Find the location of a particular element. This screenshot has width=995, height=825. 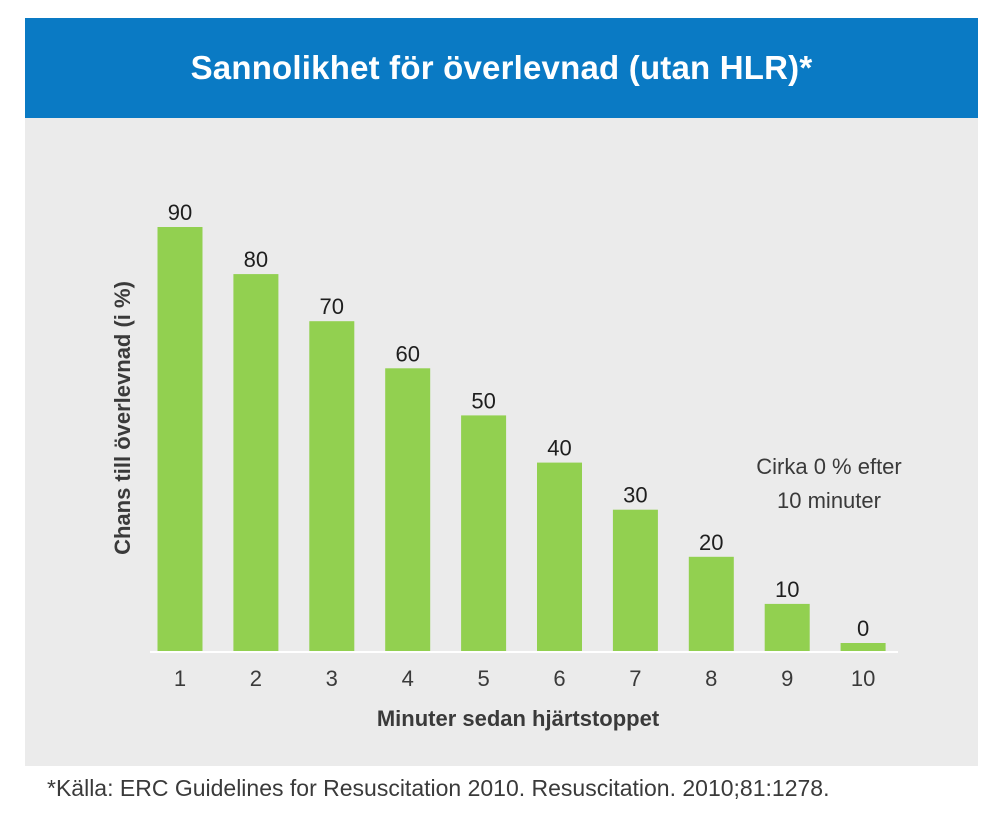

data-label: 30 is located at coordinates (635, 495).